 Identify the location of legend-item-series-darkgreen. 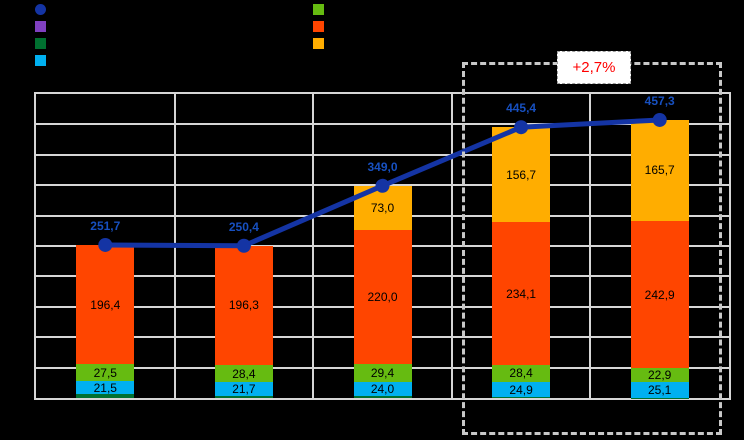
(40, 43).